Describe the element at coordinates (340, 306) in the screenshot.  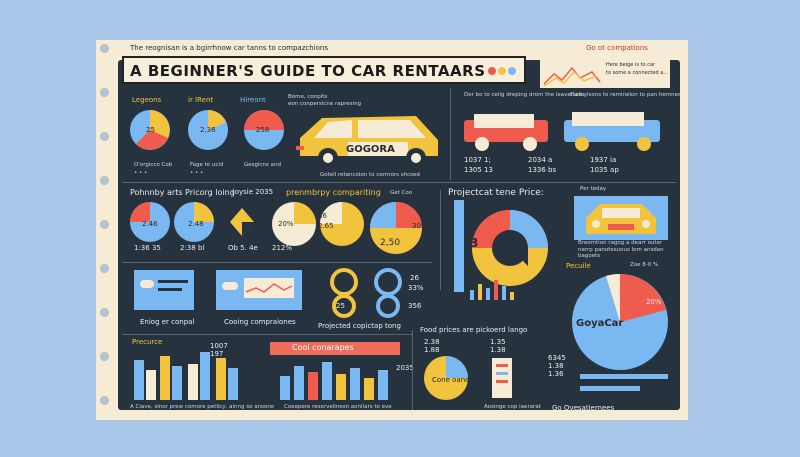
I see `row3-val-a: 25` at that location.